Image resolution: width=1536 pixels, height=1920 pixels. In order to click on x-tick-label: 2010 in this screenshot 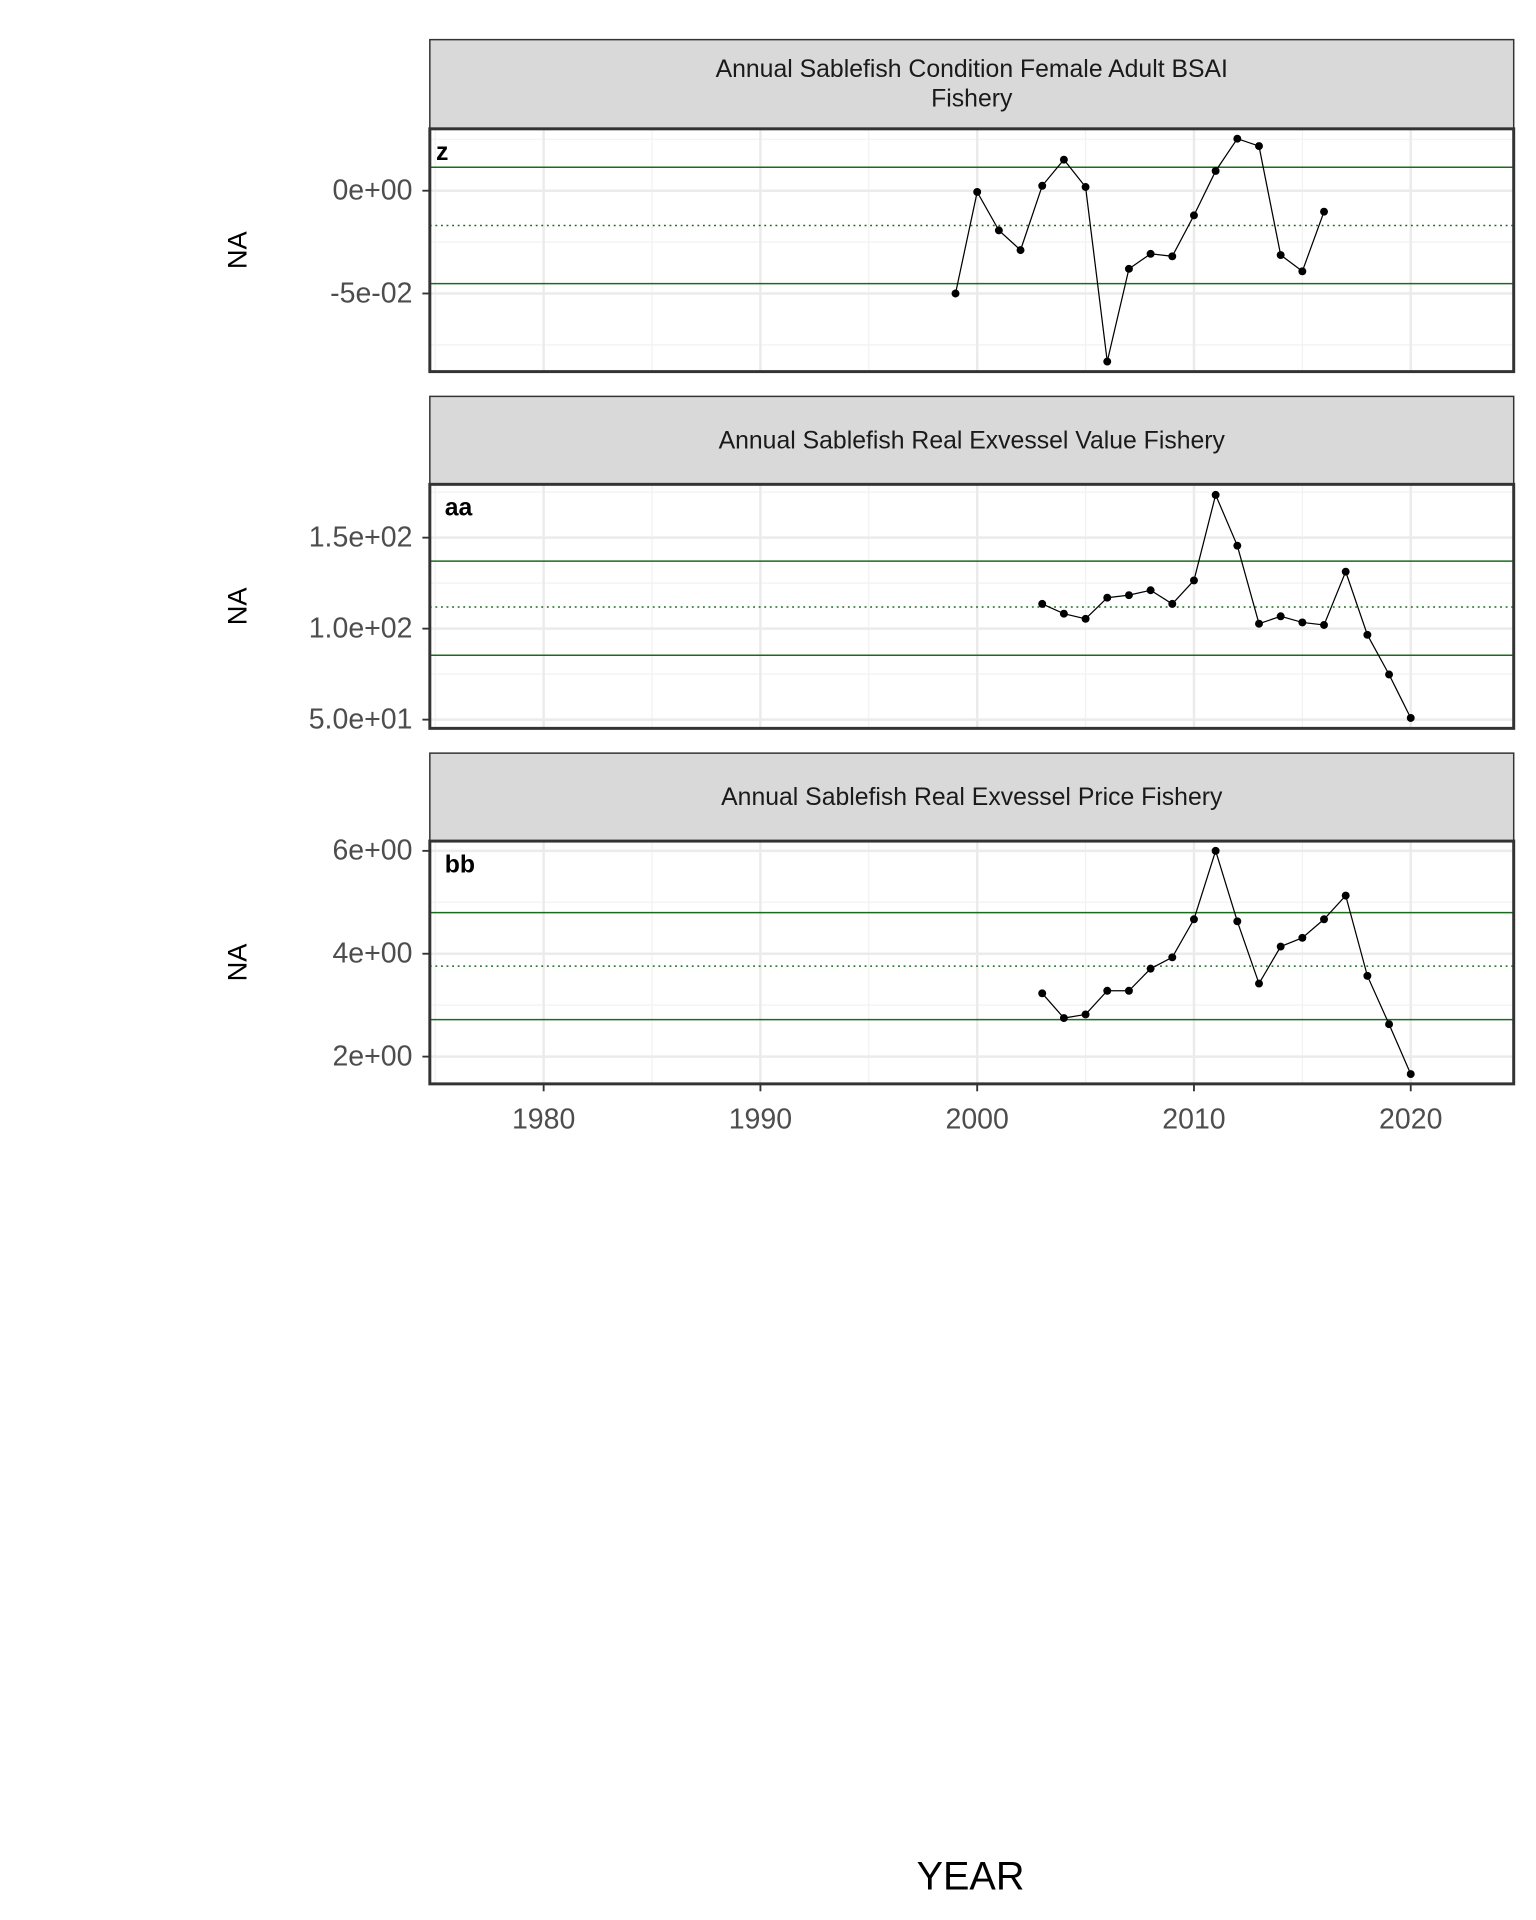, I will do `click(1193, 1120)`.